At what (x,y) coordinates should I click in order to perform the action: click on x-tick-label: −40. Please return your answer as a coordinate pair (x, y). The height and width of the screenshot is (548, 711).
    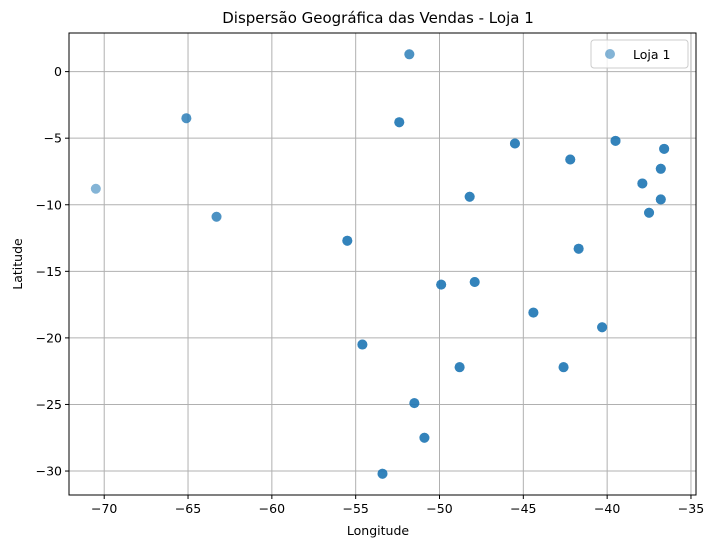
    Looking at the image, I should click on (607, 508).